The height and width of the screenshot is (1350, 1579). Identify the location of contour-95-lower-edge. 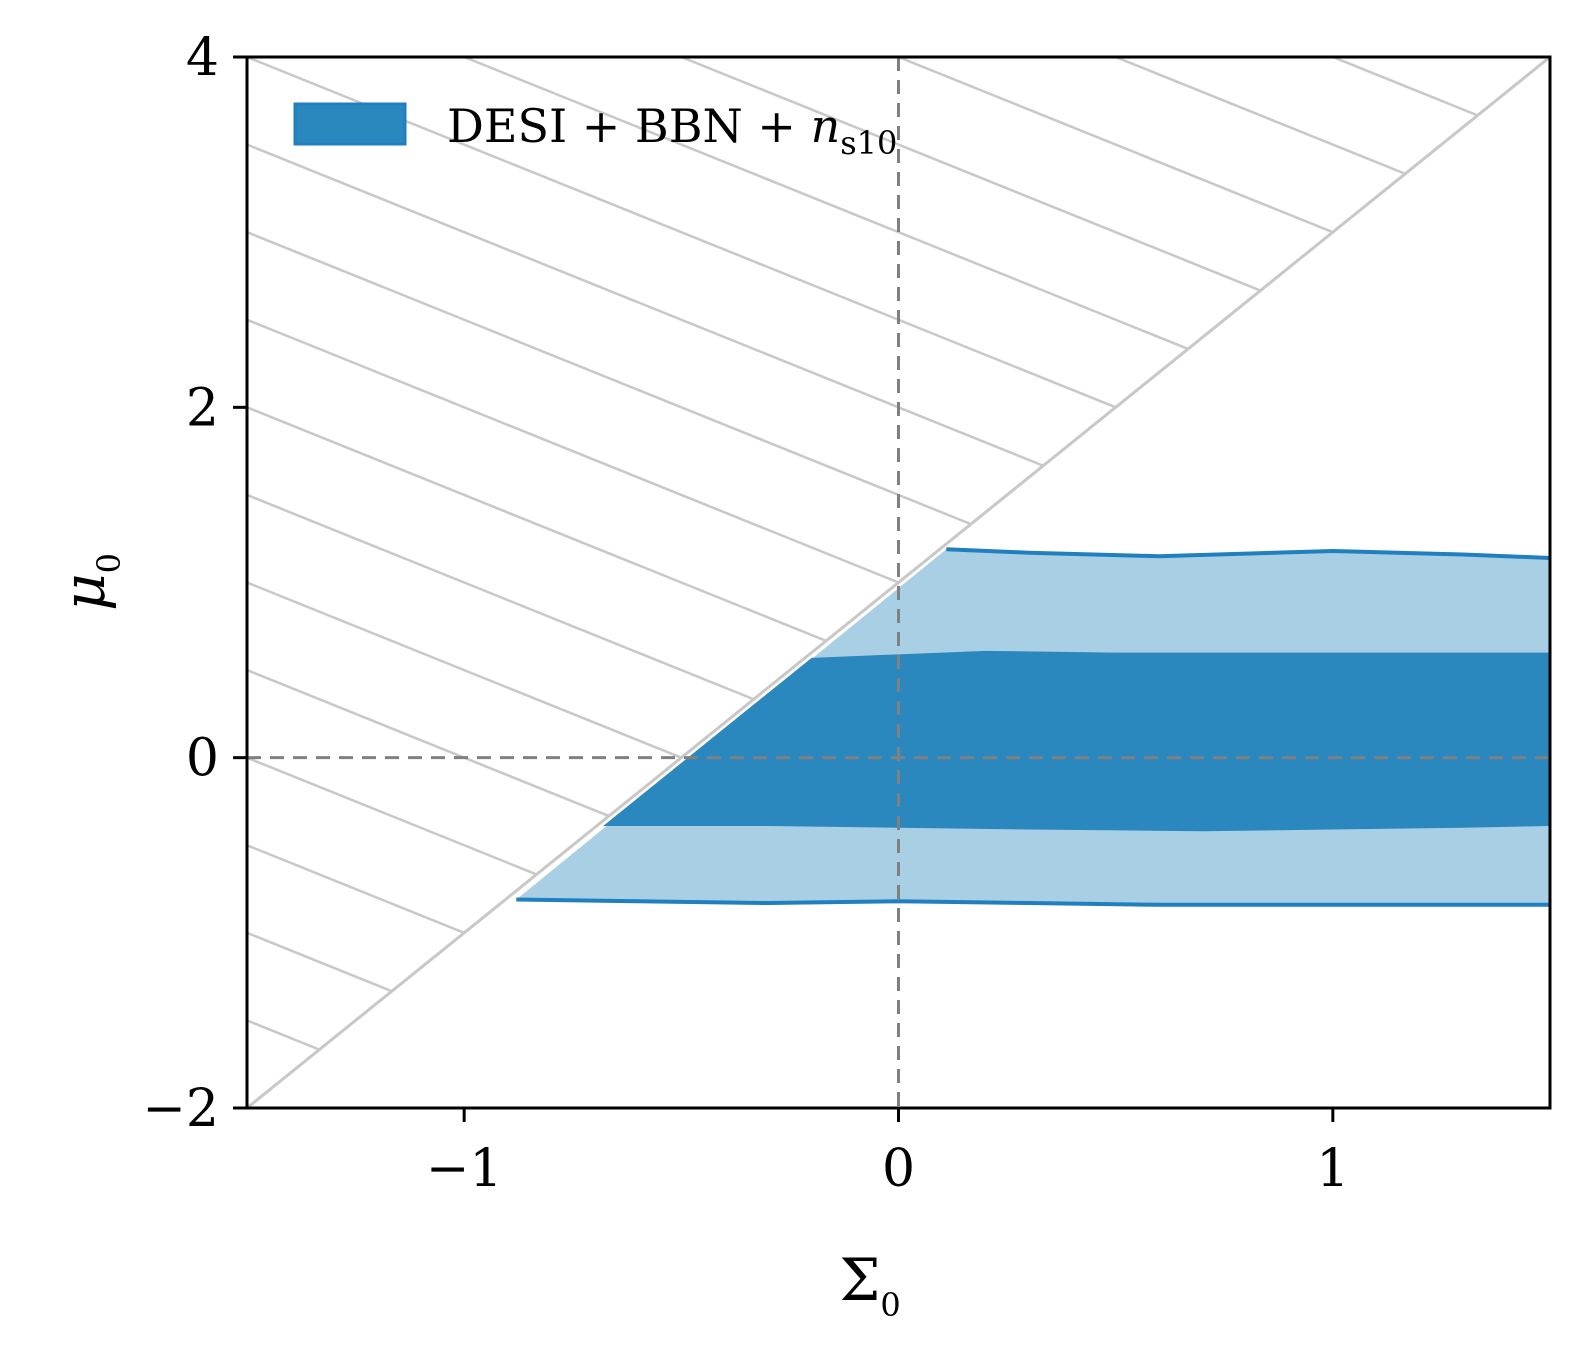
(1033, 902).